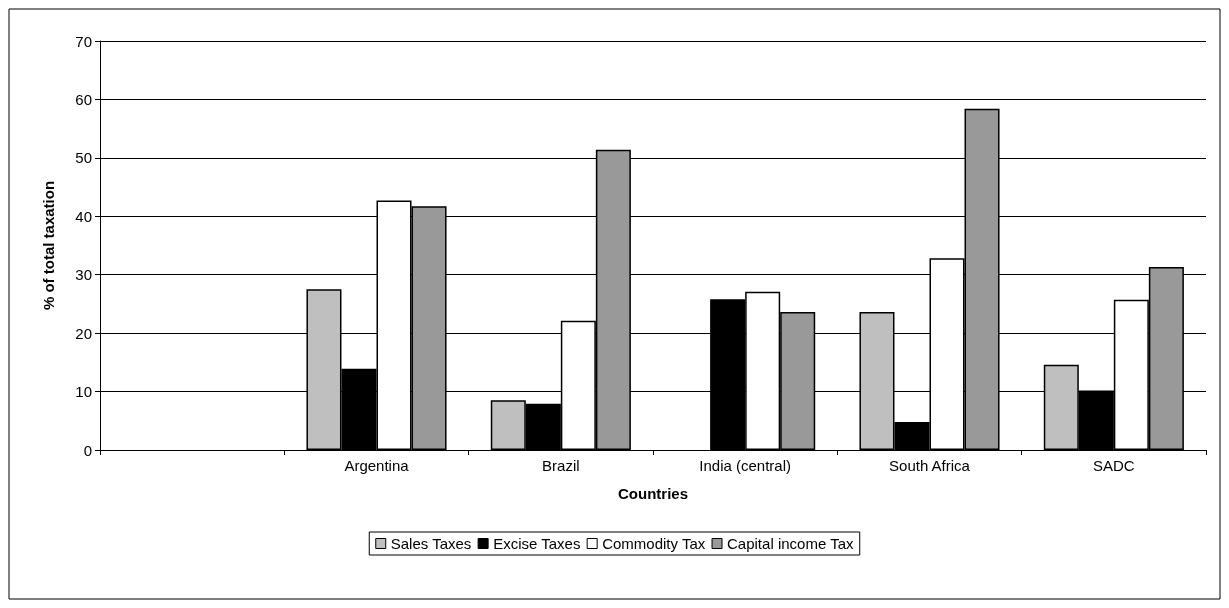 This screenshot has width=1229, height=608. I want to click on y-tick-label: 60, so click(83, 99).